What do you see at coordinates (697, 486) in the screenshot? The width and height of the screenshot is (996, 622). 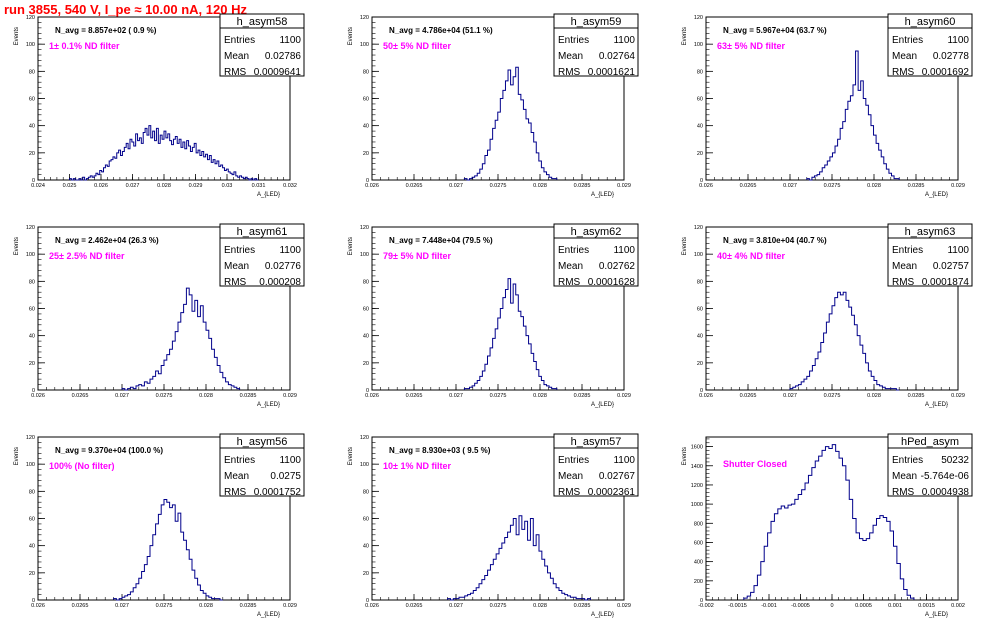 I see `y-tick-label: 1200` at bounding box center [697, 486].